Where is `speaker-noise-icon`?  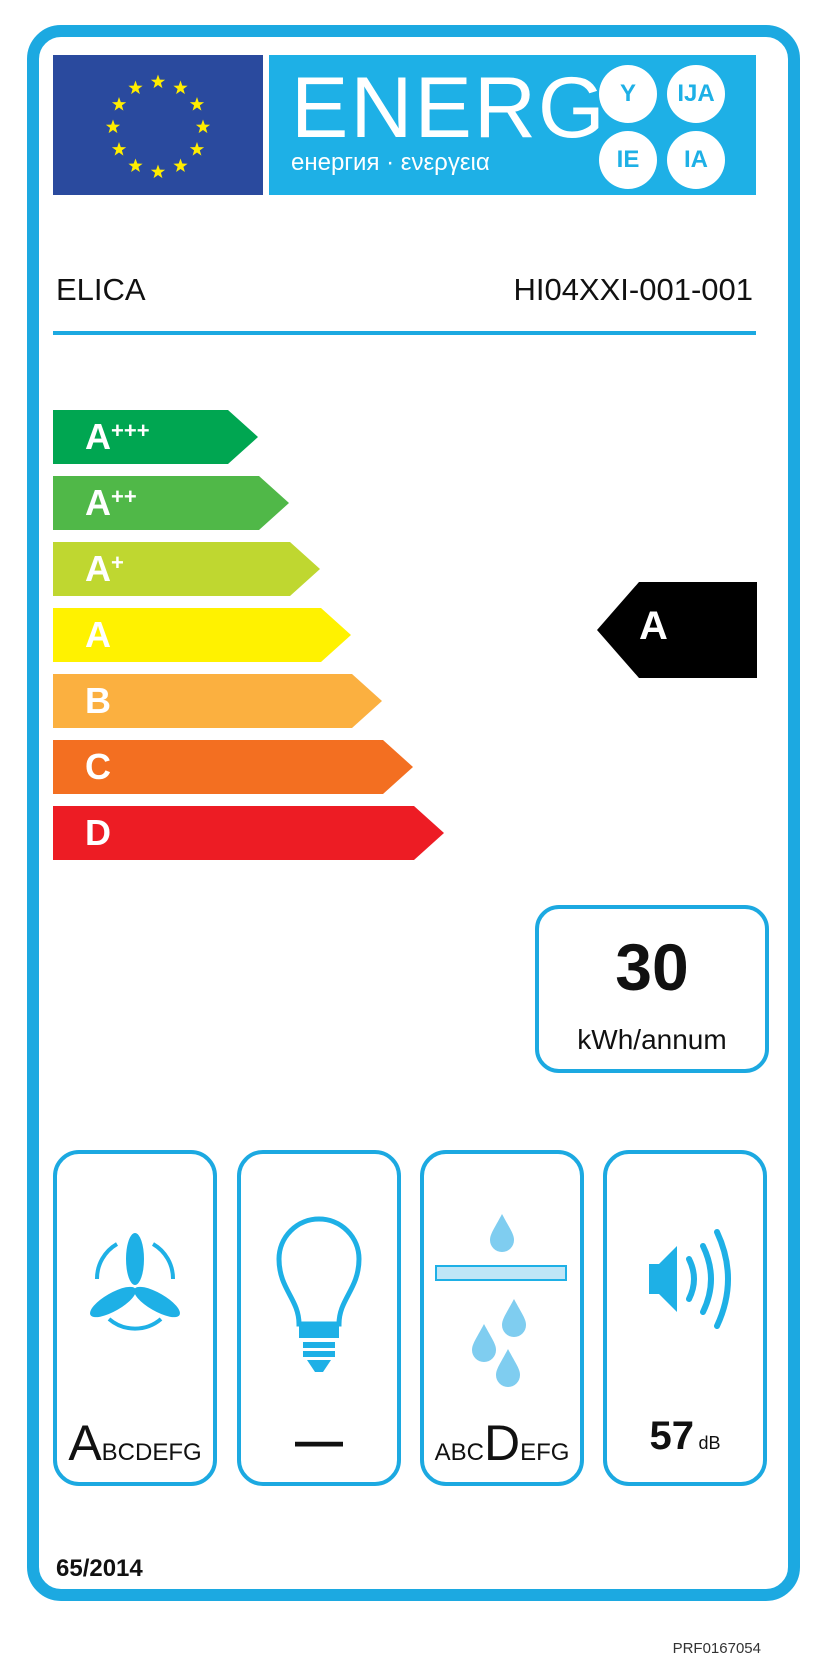
speaker-noise-icon is located at coordinates (685, 1299).